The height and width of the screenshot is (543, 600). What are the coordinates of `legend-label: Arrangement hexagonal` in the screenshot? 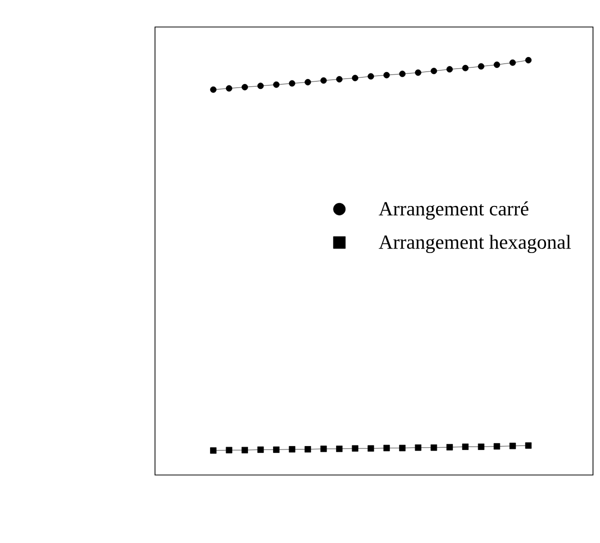 It's located at (474, 244).